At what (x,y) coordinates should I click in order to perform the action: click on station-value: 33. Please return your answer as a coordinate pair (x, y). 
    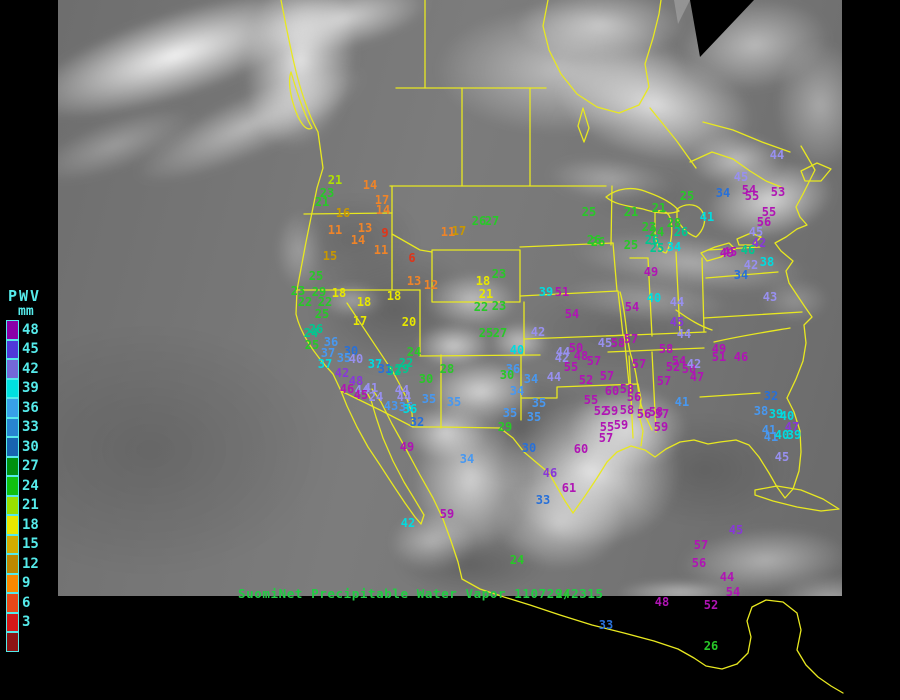
    Looking at the image, I should click on (606, 625).